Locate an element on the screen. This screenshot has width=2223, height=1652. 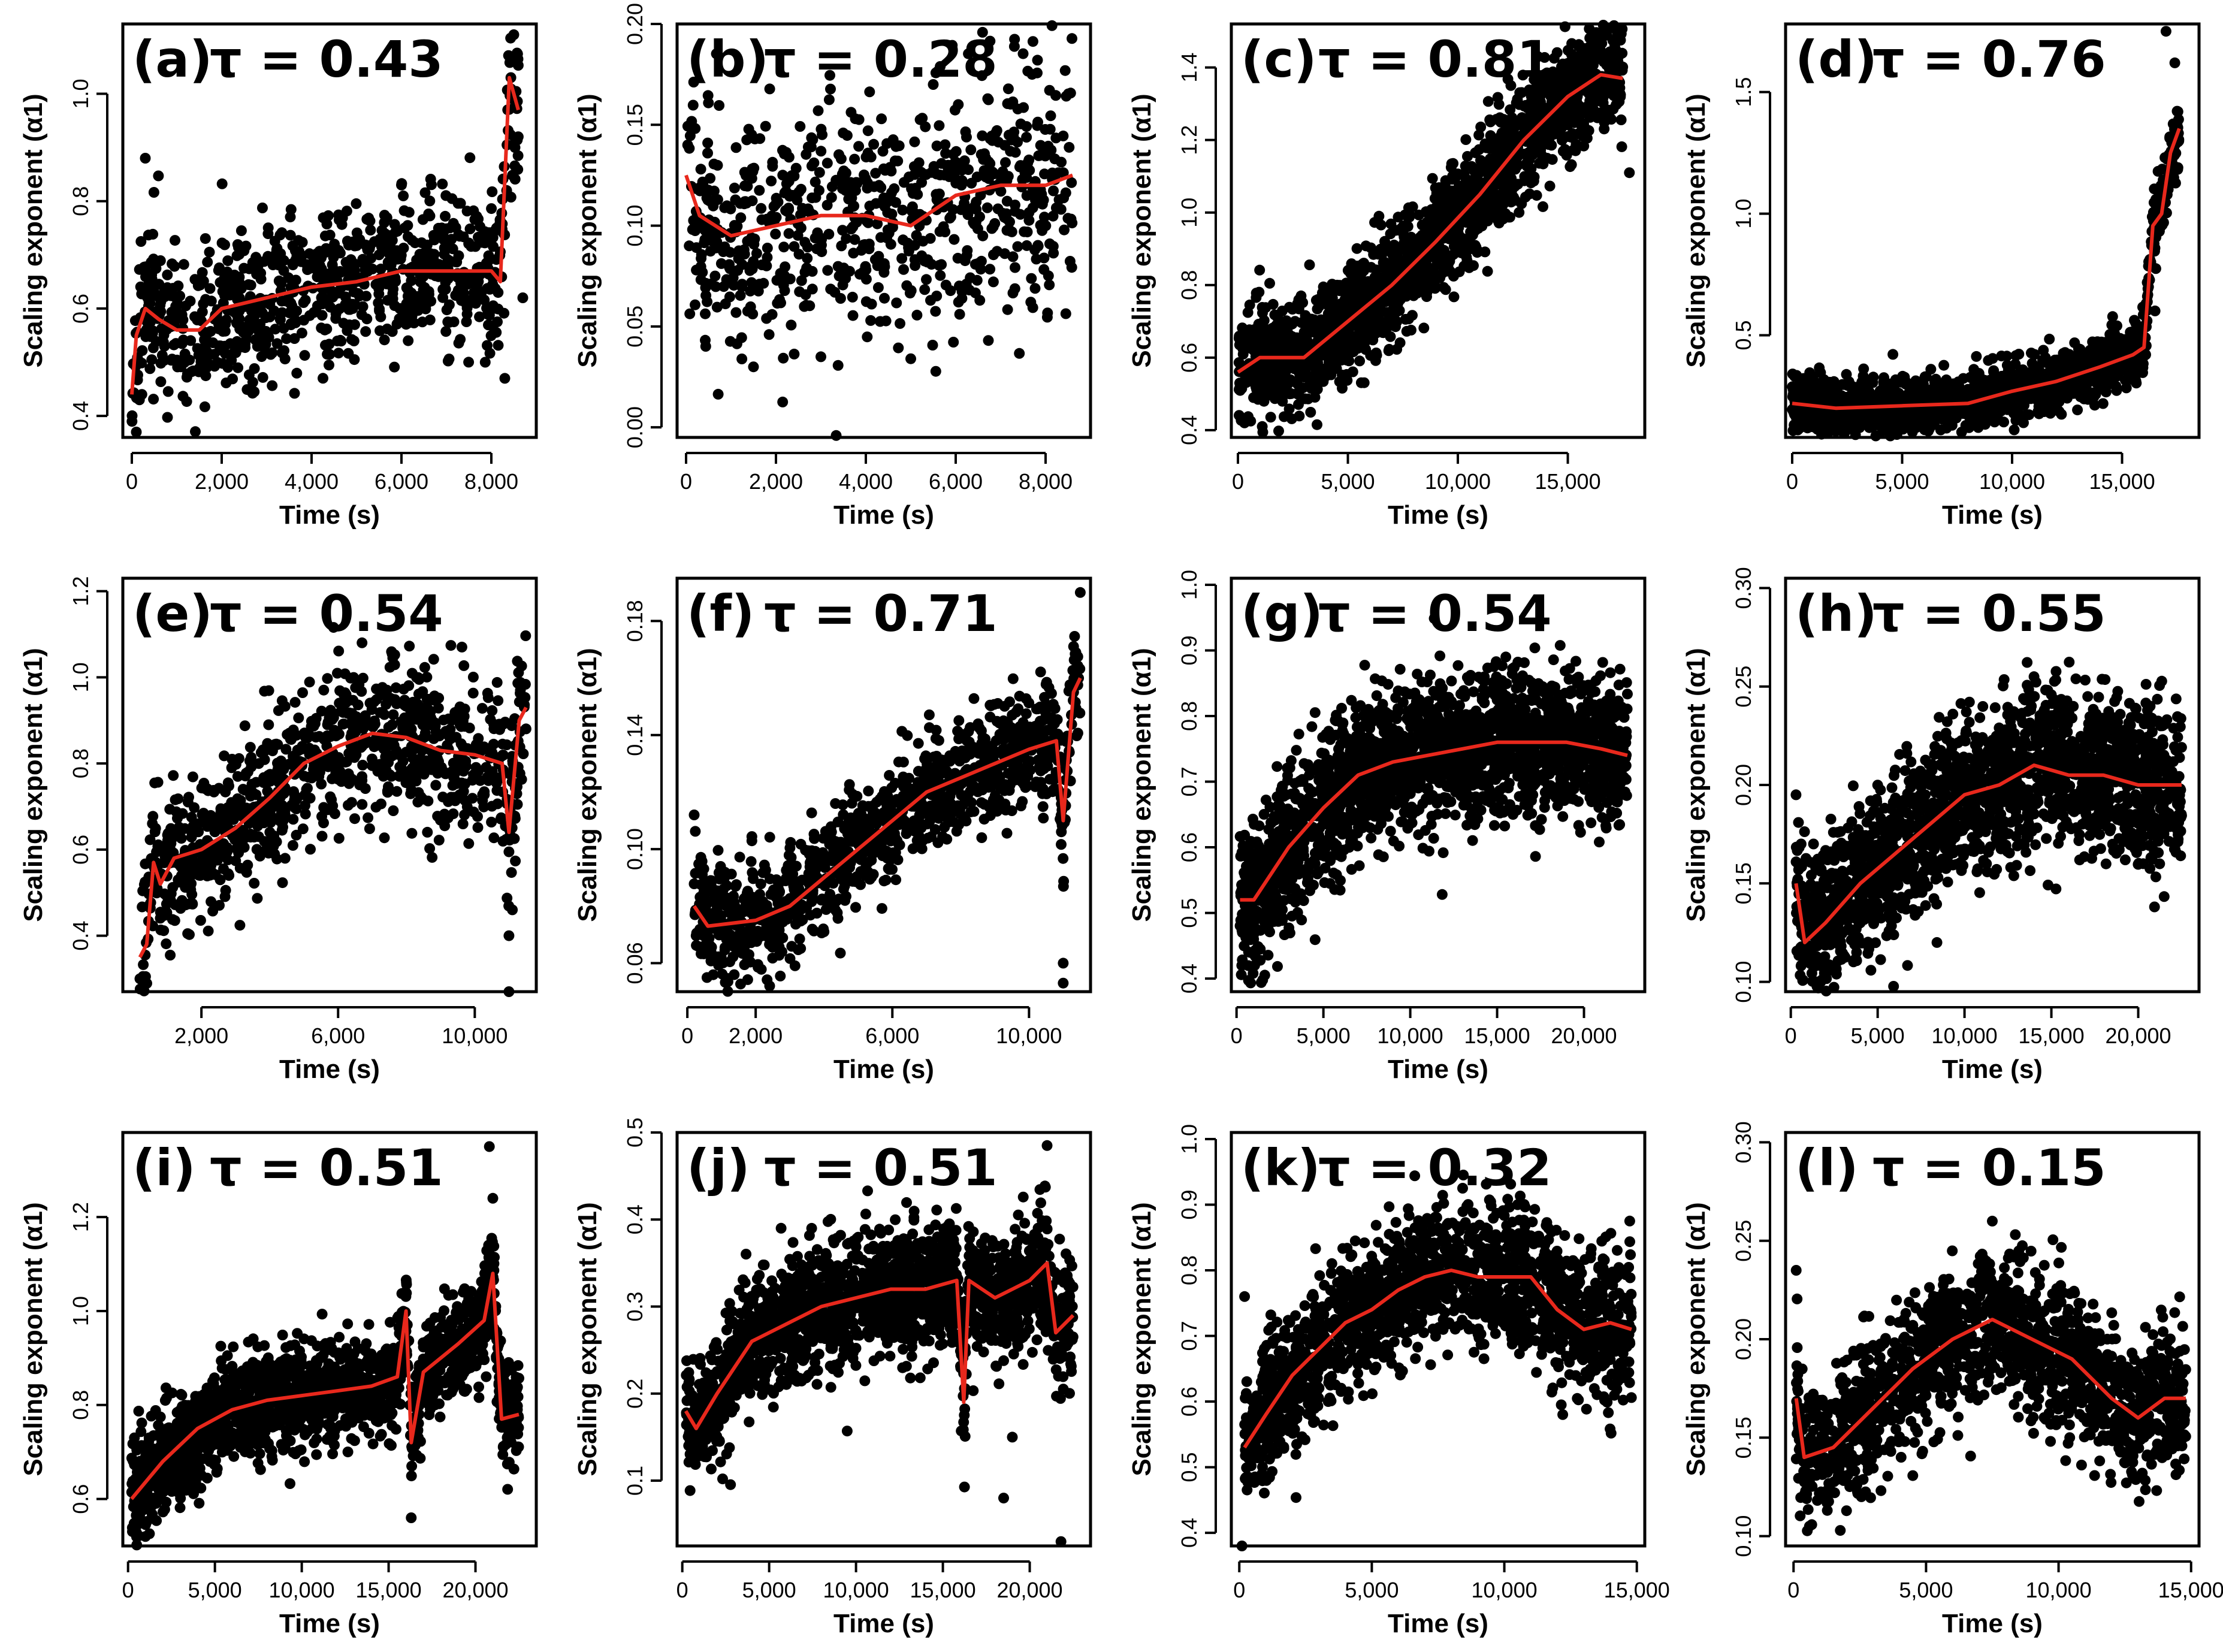
y-tick-label: 0.6 is located at coordinates (1189, 358).